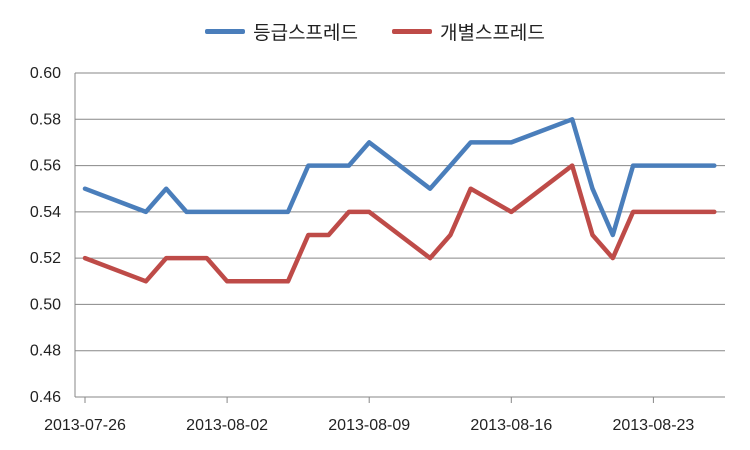 The width and height of the screenshot is (750, 450). I want to click on y-tick-label: 0.54, so click(45, 212).